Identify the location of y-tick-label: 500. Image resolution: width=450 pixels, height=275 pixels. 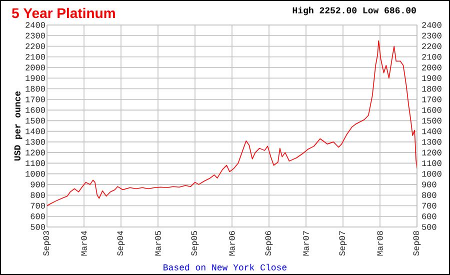
(37, 227).